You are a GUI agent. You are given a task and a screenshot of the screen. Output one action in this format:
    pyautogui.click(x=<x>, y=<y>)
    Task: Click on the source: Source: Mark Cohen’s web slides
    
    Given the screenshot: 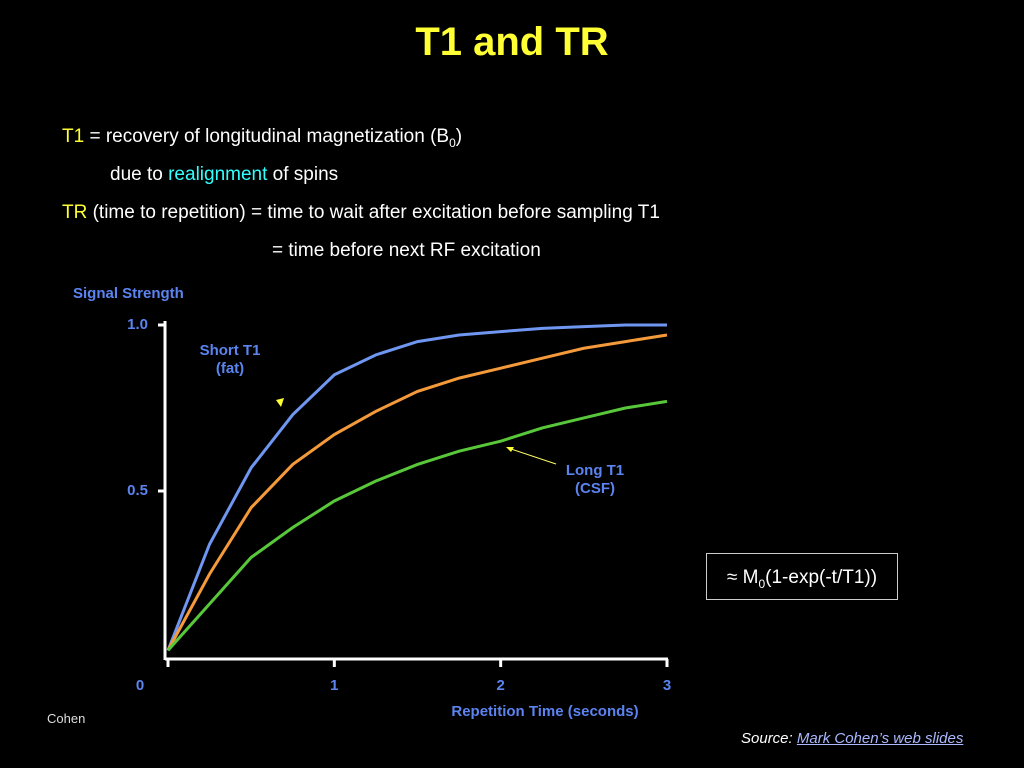 What is the action you would take?
    pyautogui.click(x=852, y=738)
    